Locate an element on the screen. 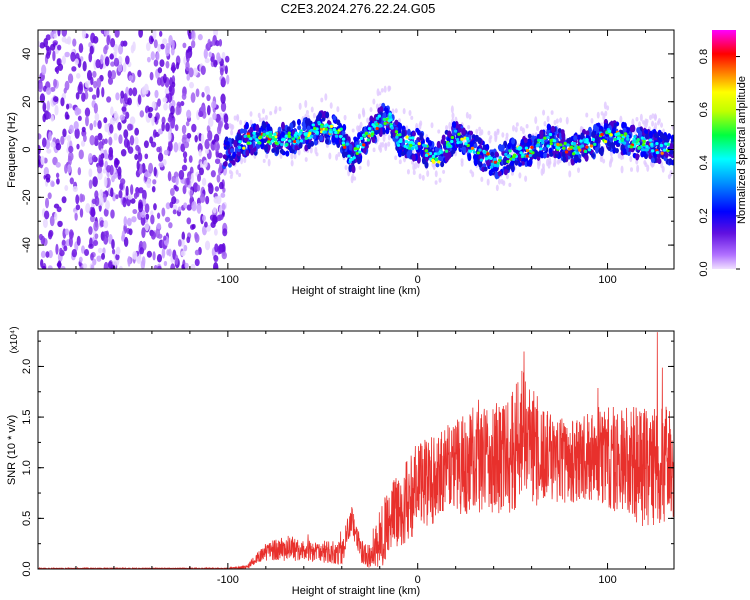 The width and height of the screenshot is (750, 600). snr-ytick-label: 0.0 is located at coordinates (27, 568).